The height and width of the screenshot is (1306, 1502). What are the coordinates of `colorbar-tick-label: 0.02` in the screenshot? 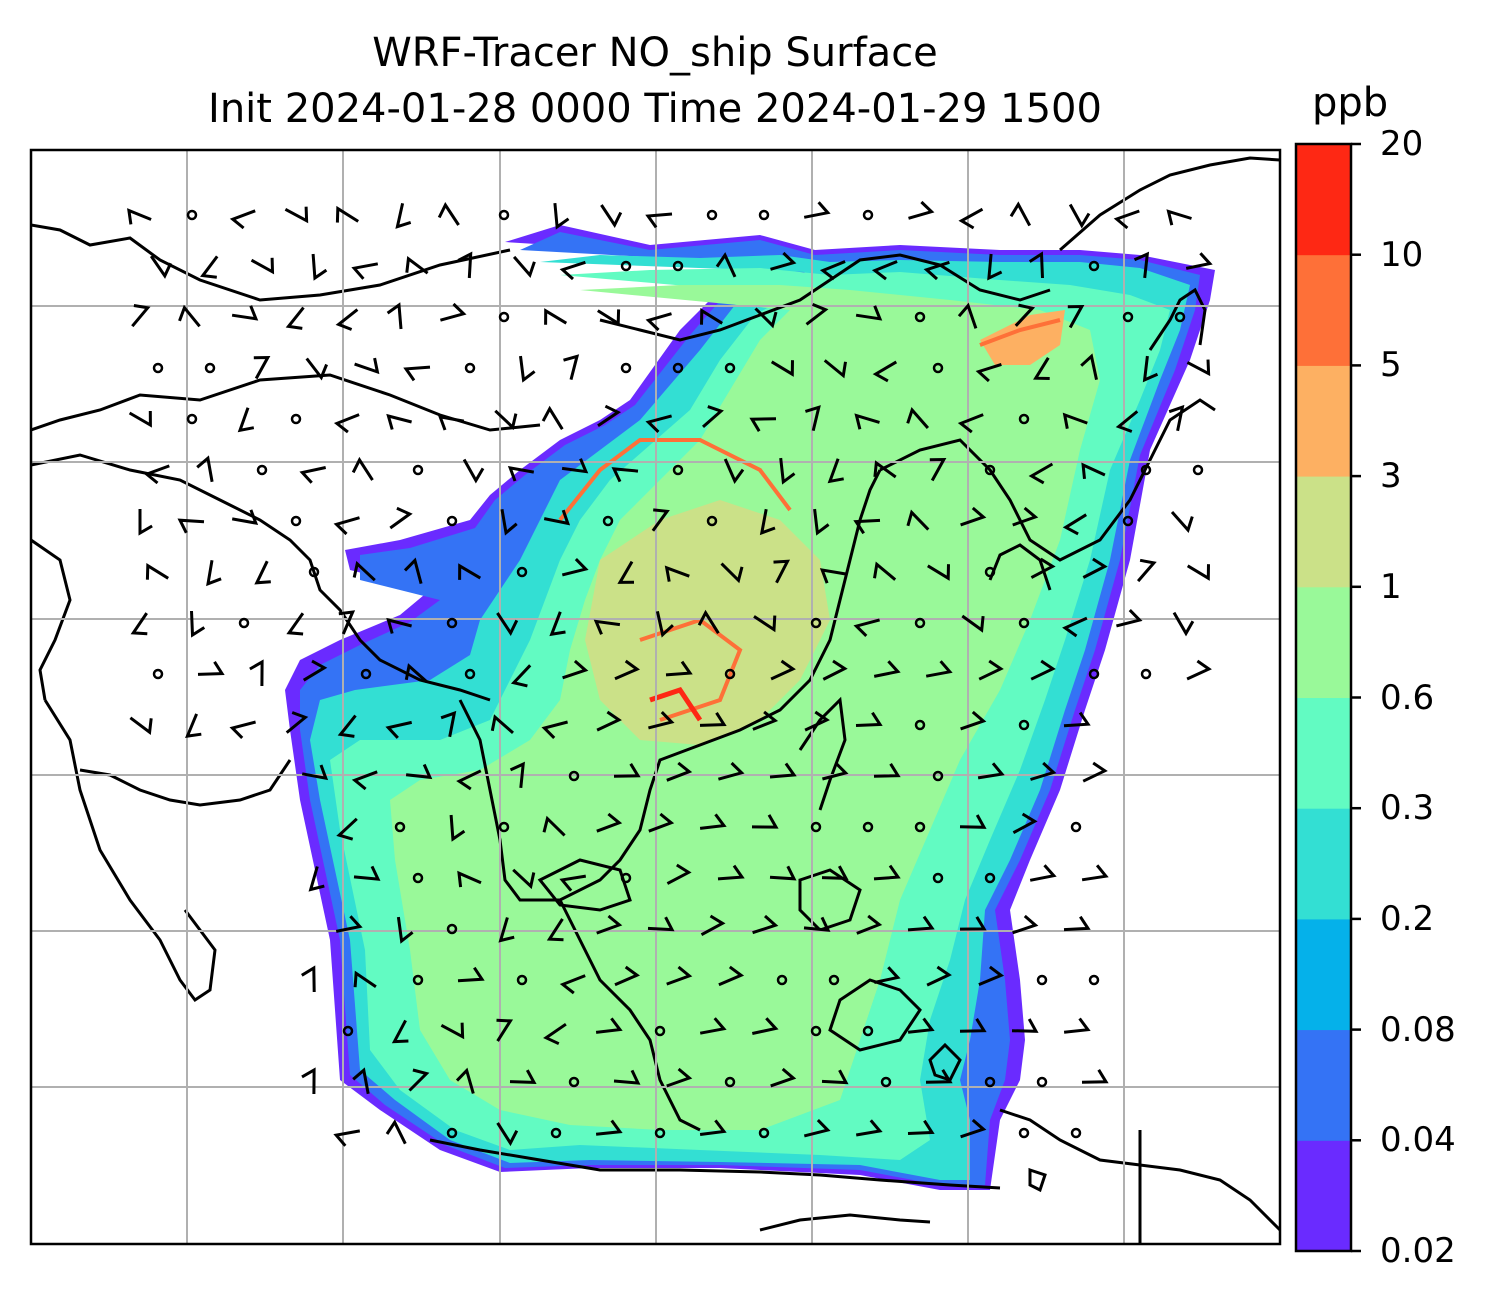 It's located at (1418, 1251).